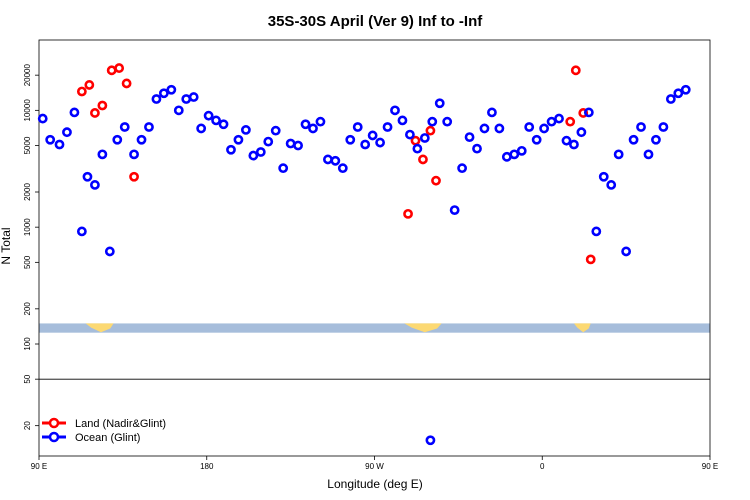  Describe the element at coordinates (27, 145) in the screenshot. I see `y-tick-label: 5000` at that location.